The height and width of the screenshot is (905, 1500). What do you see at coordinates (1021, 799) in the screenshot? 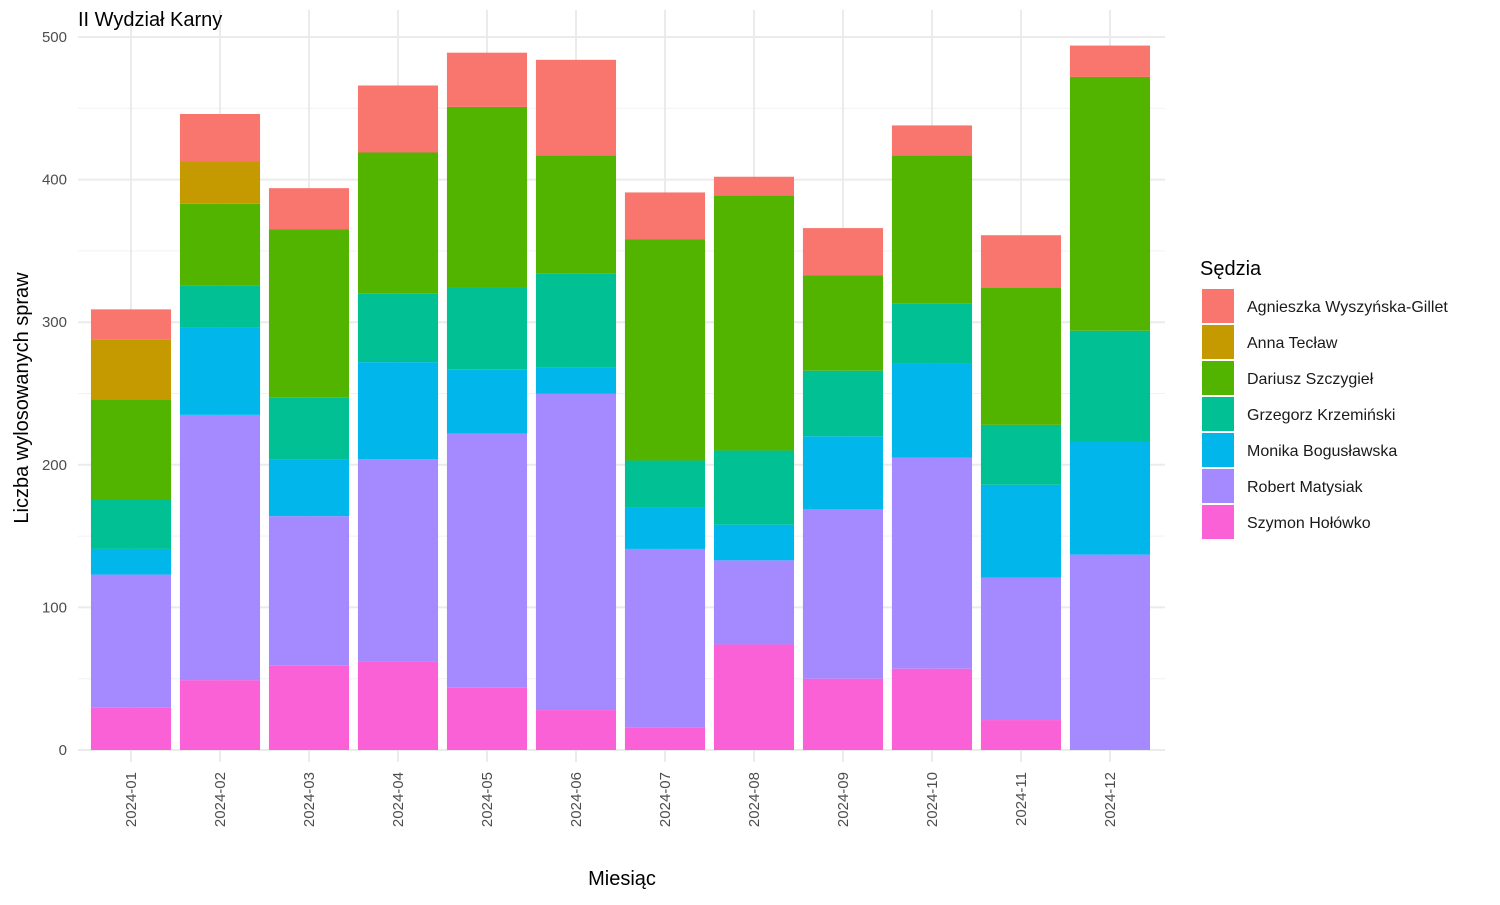
I see `x-tick-label: 2024-11` at bounding box center [1021, 799].